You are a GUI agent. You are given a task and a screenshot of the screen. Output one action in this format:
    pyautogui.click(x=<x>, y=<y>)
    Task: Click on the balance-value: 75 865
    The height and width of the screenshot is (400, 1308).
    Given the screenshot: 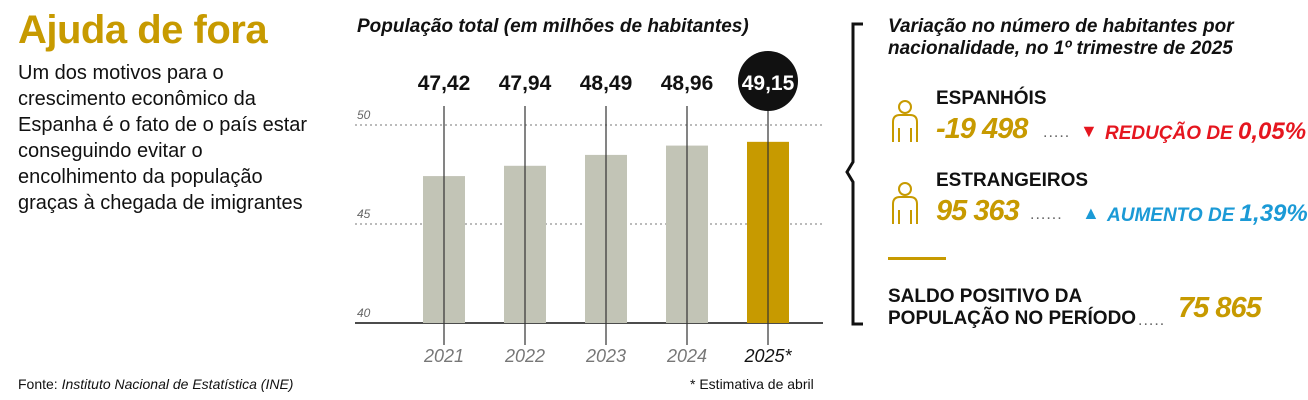 What is the action you would take?
    pyautogui.click(x=1220, y=308)
    